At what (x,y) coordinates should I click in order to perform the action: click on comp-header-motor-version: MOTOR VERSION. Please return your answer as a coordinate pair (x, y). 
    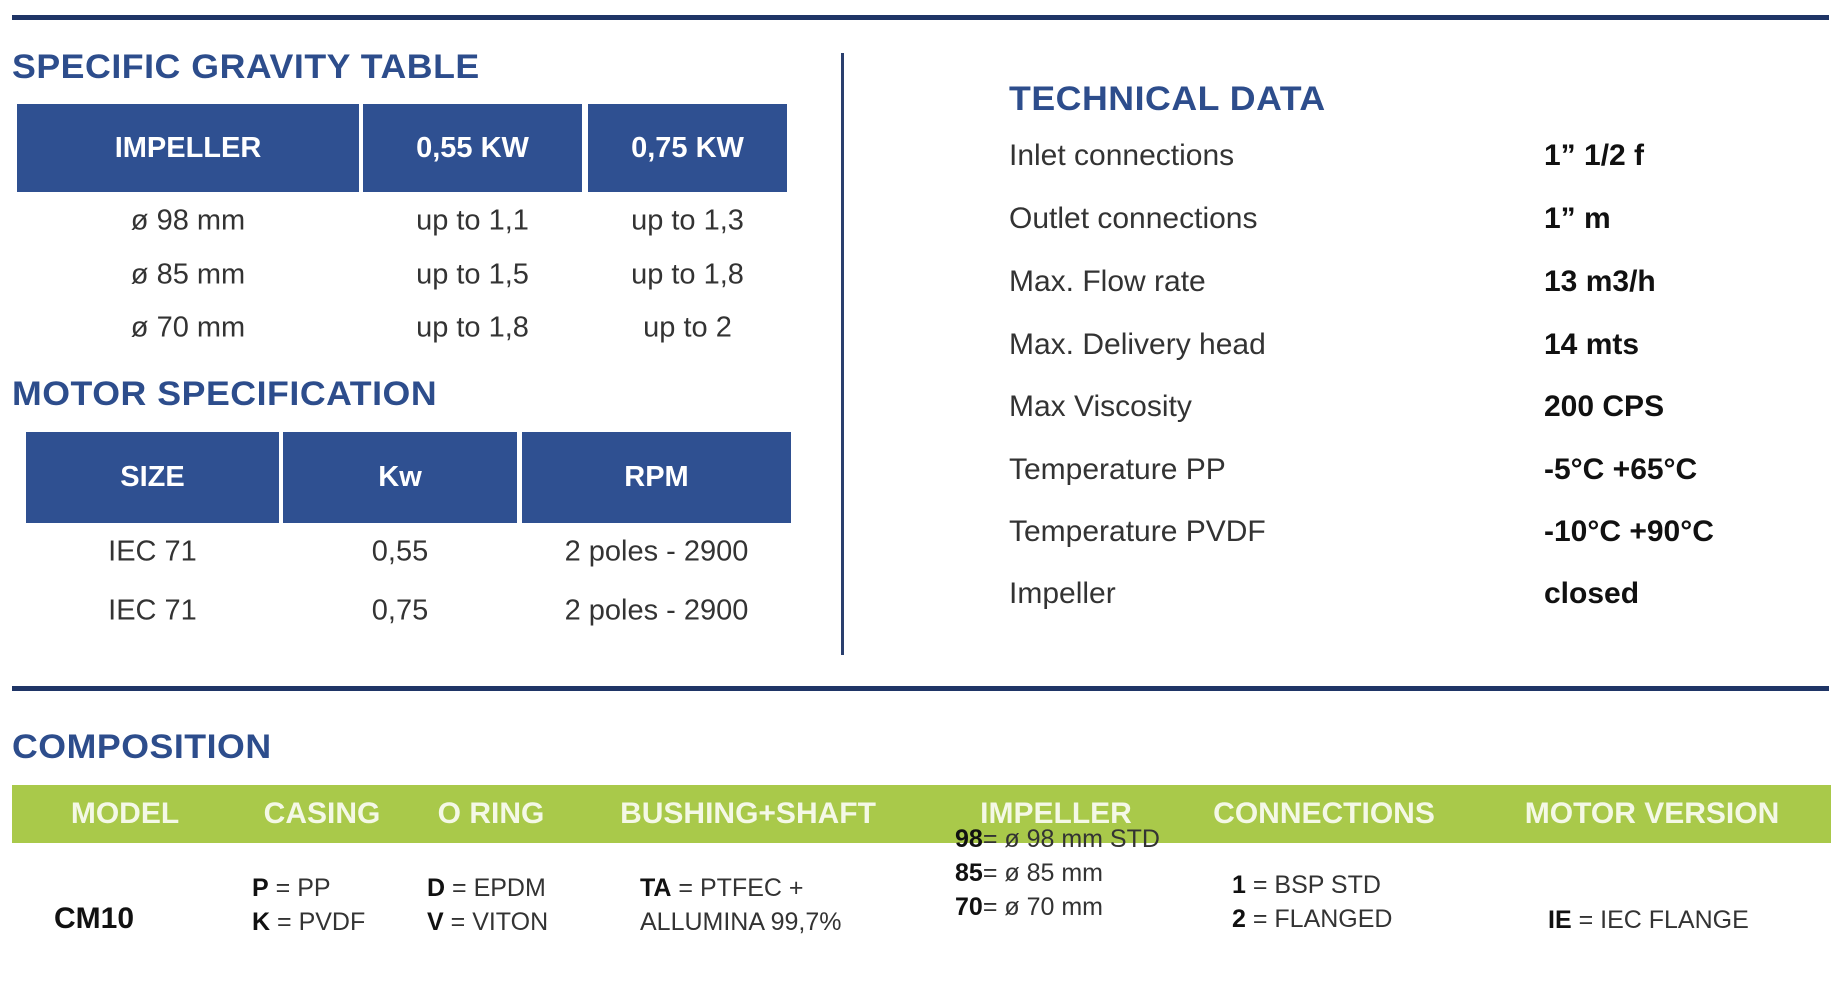
    Looking at the image, I should click on (1652, 813).